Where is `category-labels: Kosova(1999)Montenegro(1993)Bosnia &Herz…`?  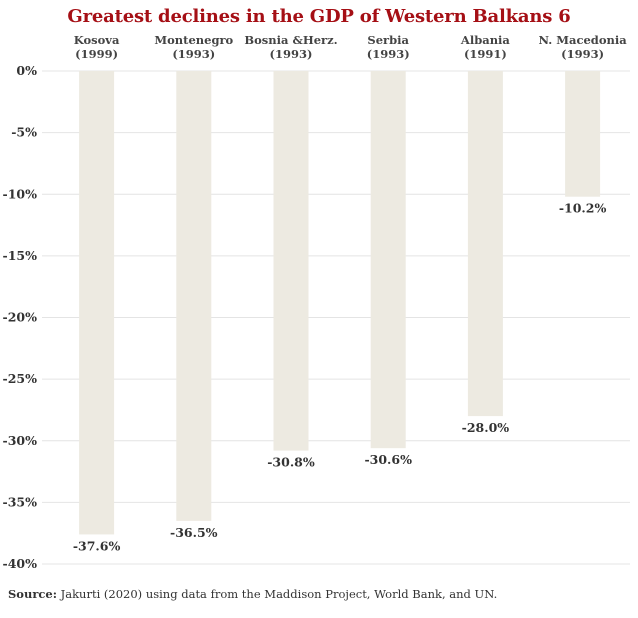
category-labels: Kosova(1999)Montenegro(1993)Bosnia &Herz… is located at coordinates (350, 47).